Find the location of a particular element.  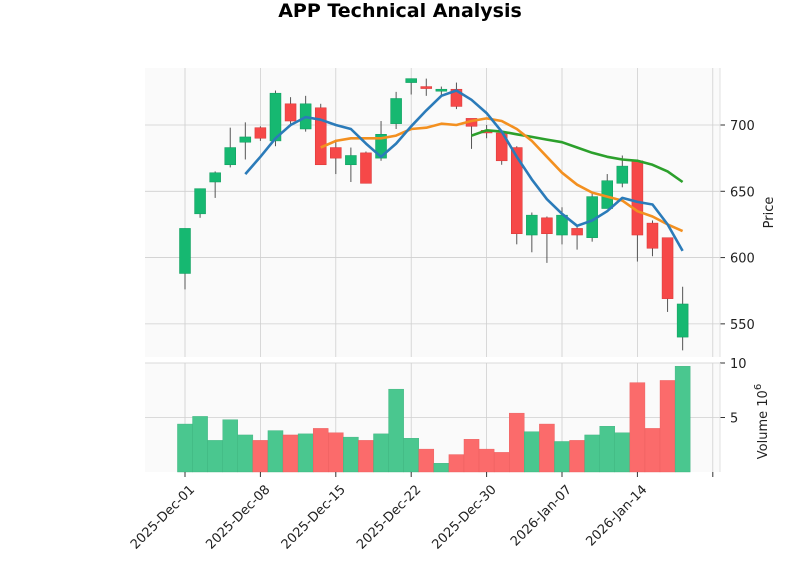

price-tick-label: 700 is located at coordinates (742, 126).